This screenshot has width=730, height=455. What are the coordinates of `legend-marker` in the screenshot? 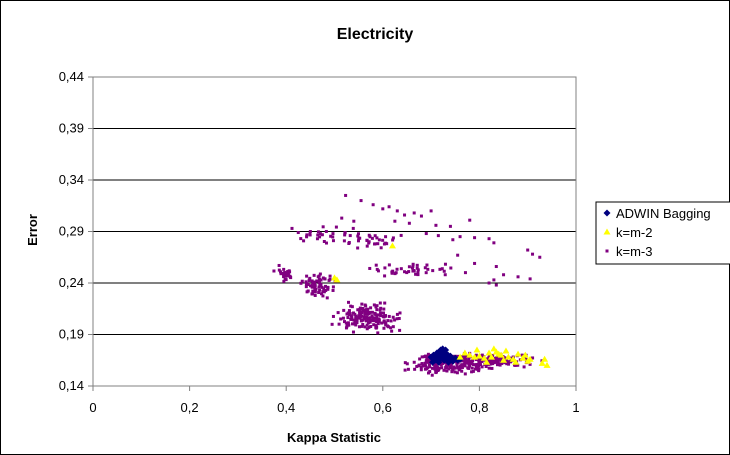 It's located at (607, 231).